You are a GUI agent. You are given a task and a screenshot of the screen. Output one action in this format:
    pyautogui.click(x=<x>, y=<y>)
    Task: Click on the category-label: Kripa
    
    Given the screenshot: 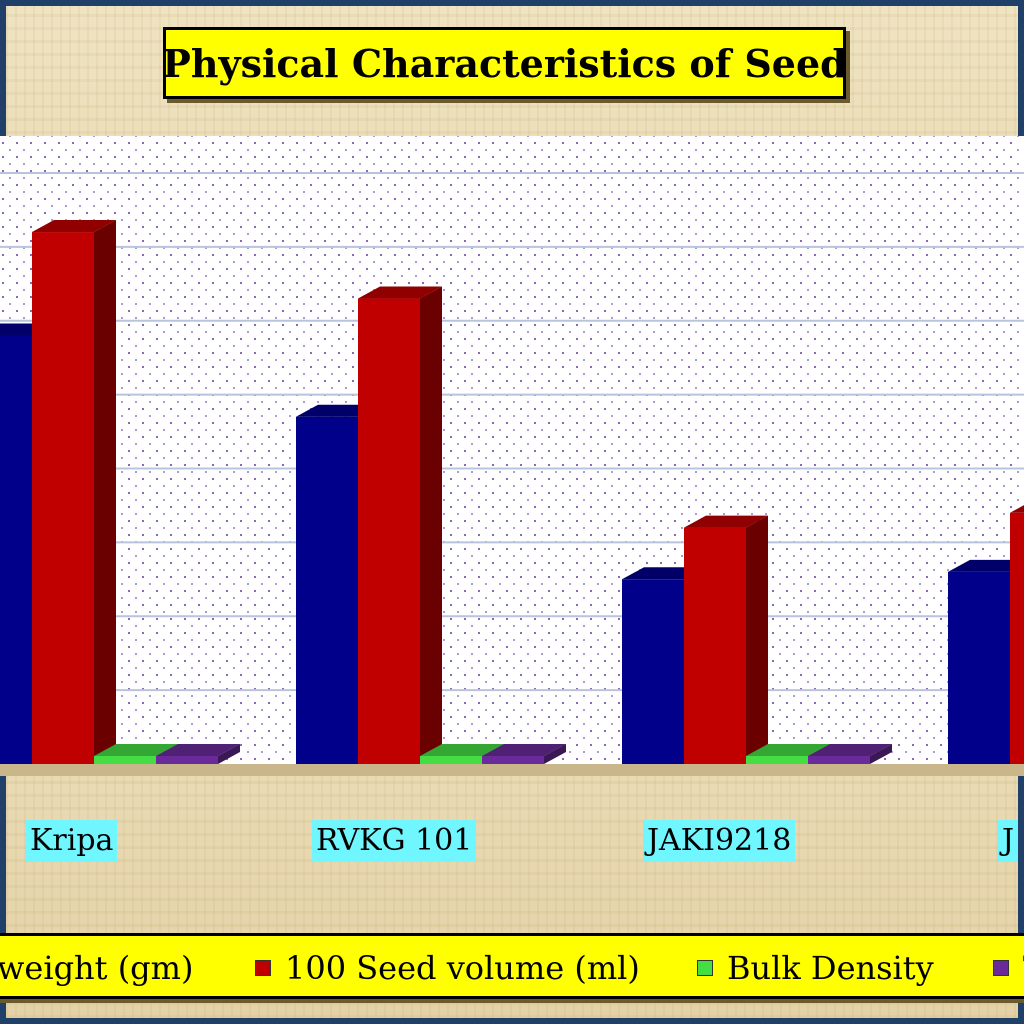 What is the action you would take?
    pyautogui.click(x=72, y=841)
    